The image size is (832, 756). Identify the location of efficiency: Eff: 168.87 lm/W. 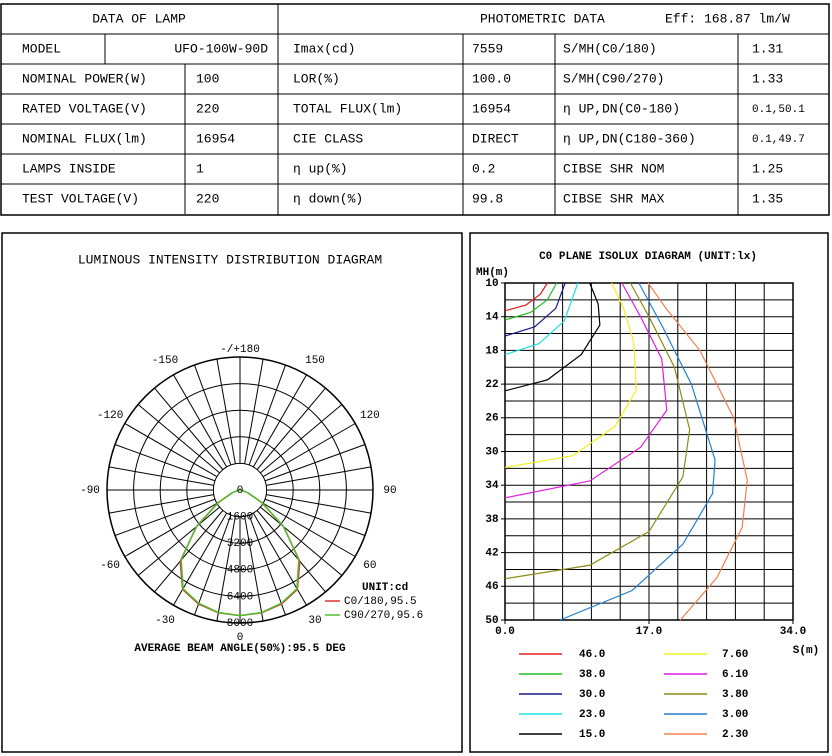
(727, 18).